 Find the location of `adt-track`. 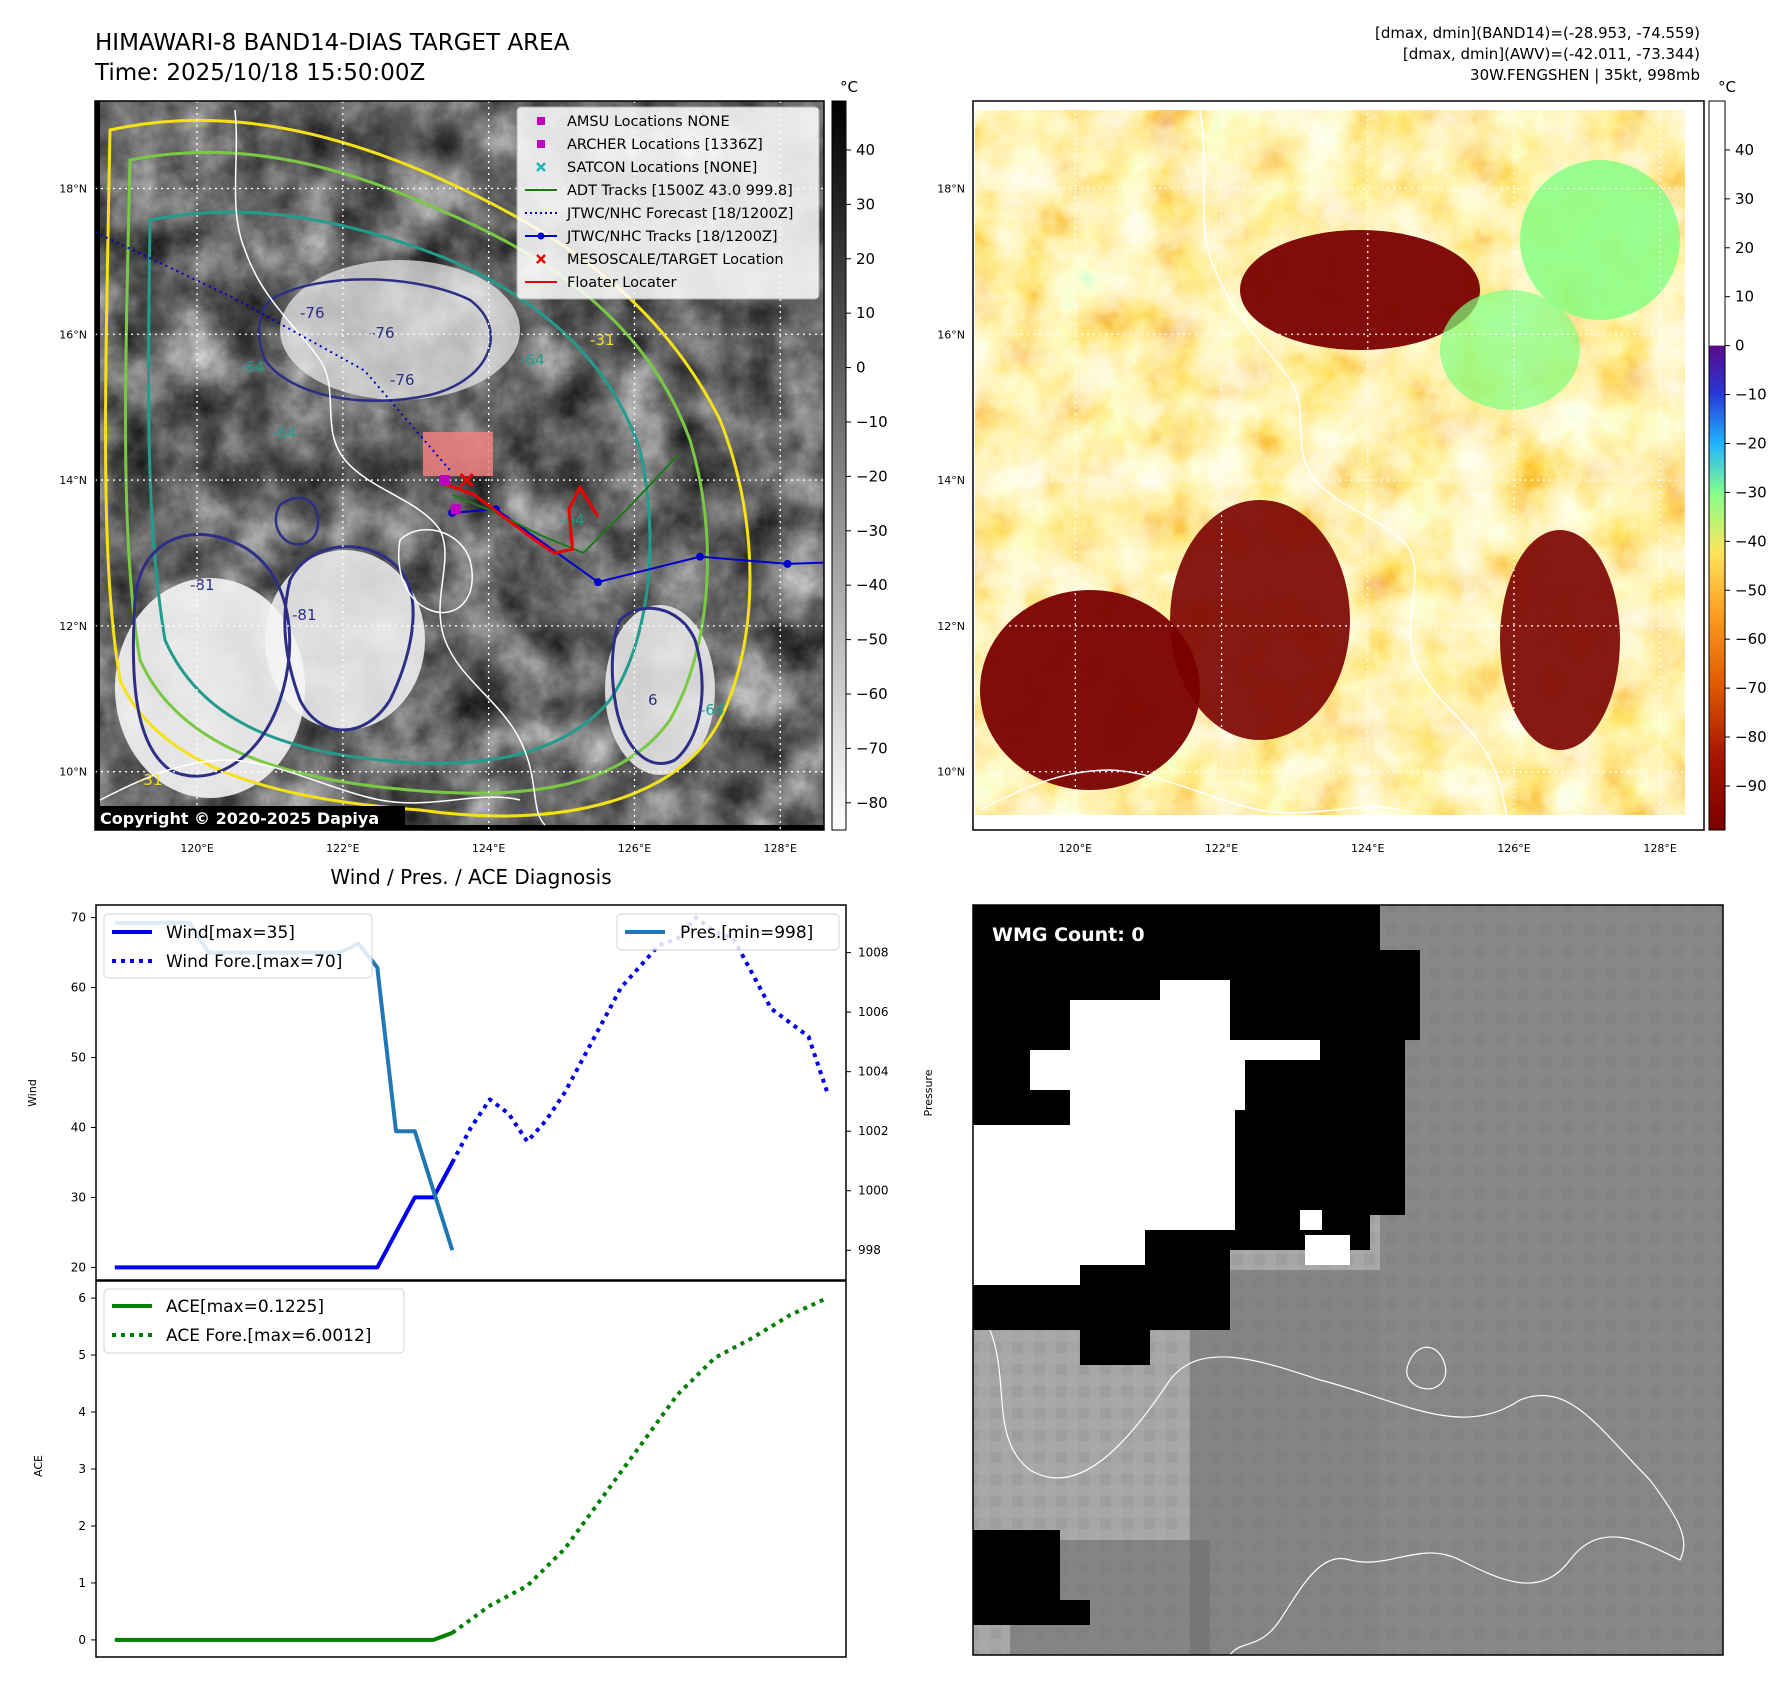

adt-track is located at coordinates (565, 504).